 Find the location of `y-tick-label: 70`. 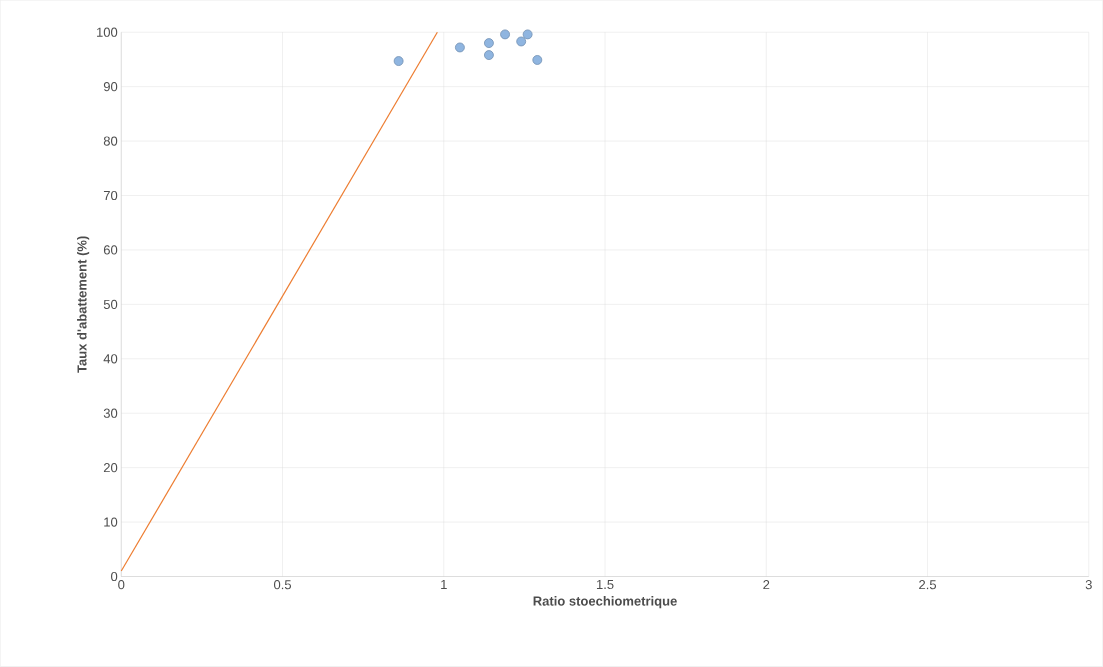

y-tick-label: 70 is located at coordinates (110, 196).